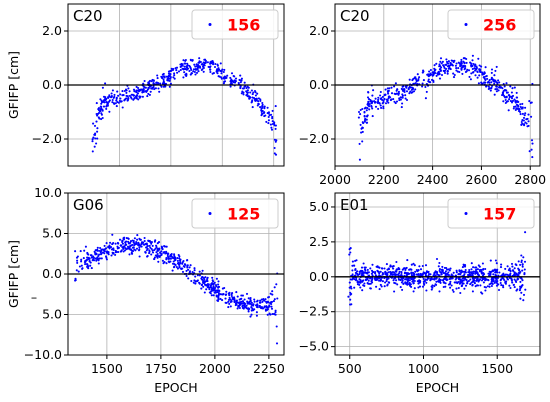 The image size is (550, 402). What do you see at coordinates (43, 354) in the screenshot?
I see `y-tick-label: −10.0` at bounding box center [43, 354].